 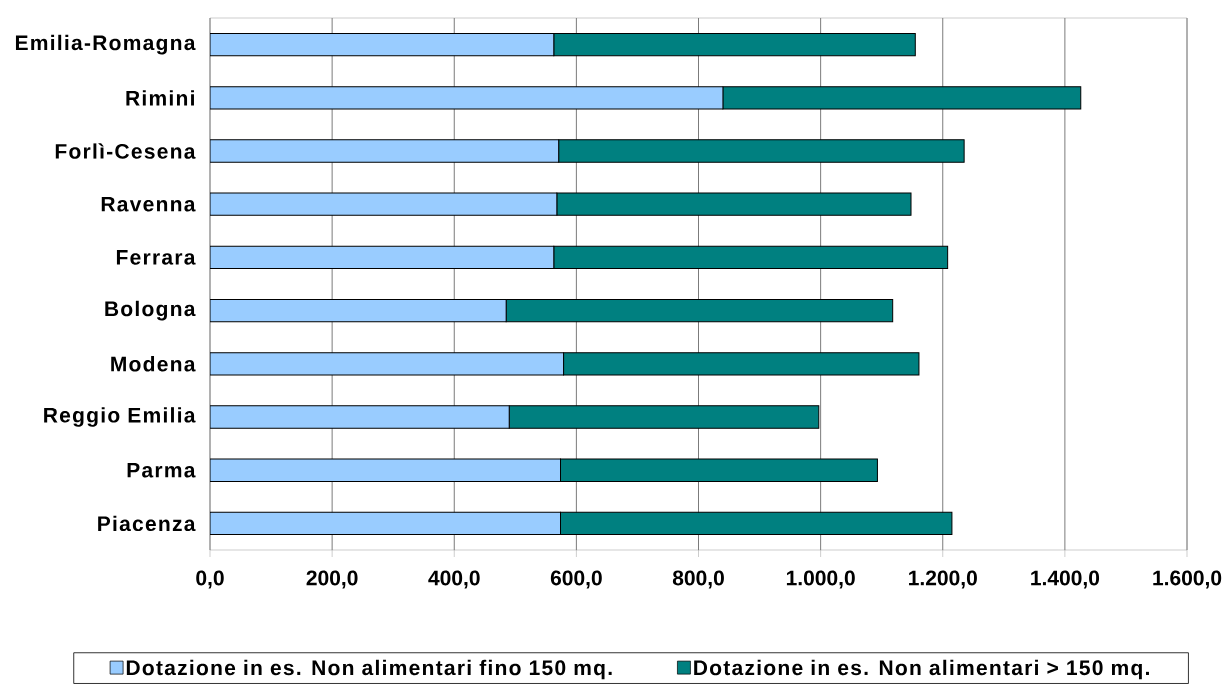 I want to click on x-tick-label: 400,0, so click(x=454, y=579).